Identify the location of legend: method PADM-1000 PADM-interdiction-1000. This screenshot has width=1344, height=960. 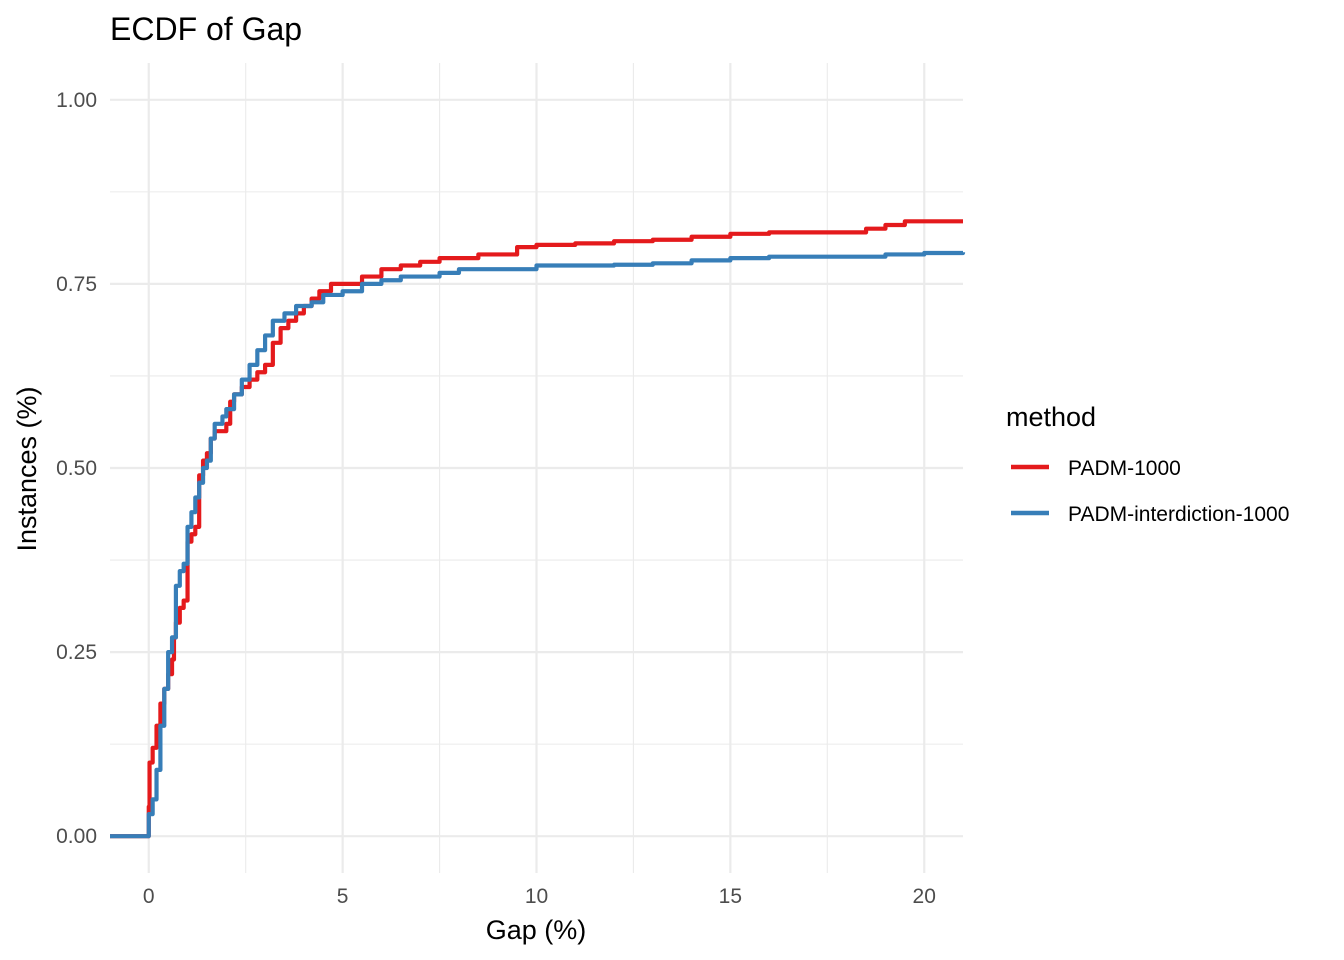
(1147, 464).